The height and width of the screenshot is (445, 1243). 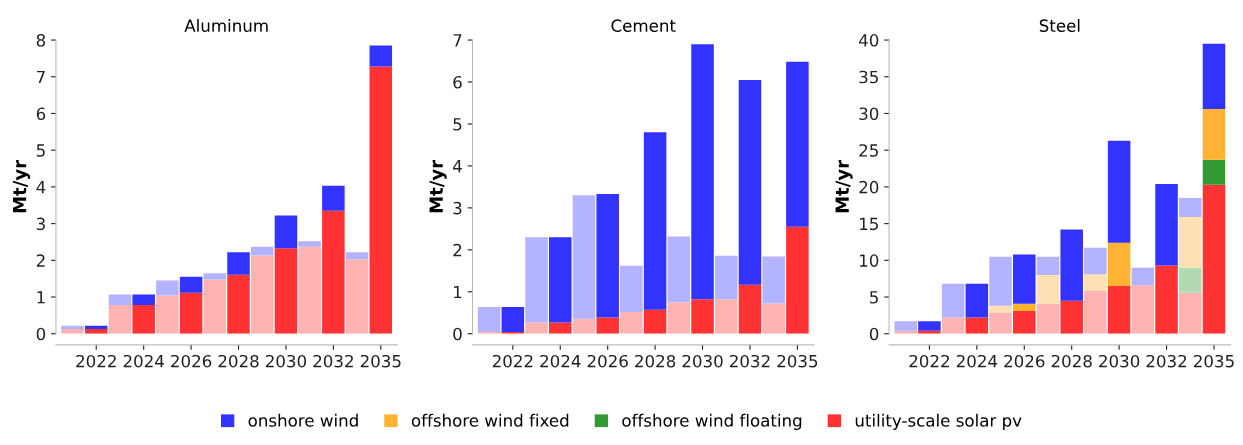 What do you see at coordinates (874, 334) in the screenshot?
I see `y-tick-label: 0` at bounding box center [874, 334].